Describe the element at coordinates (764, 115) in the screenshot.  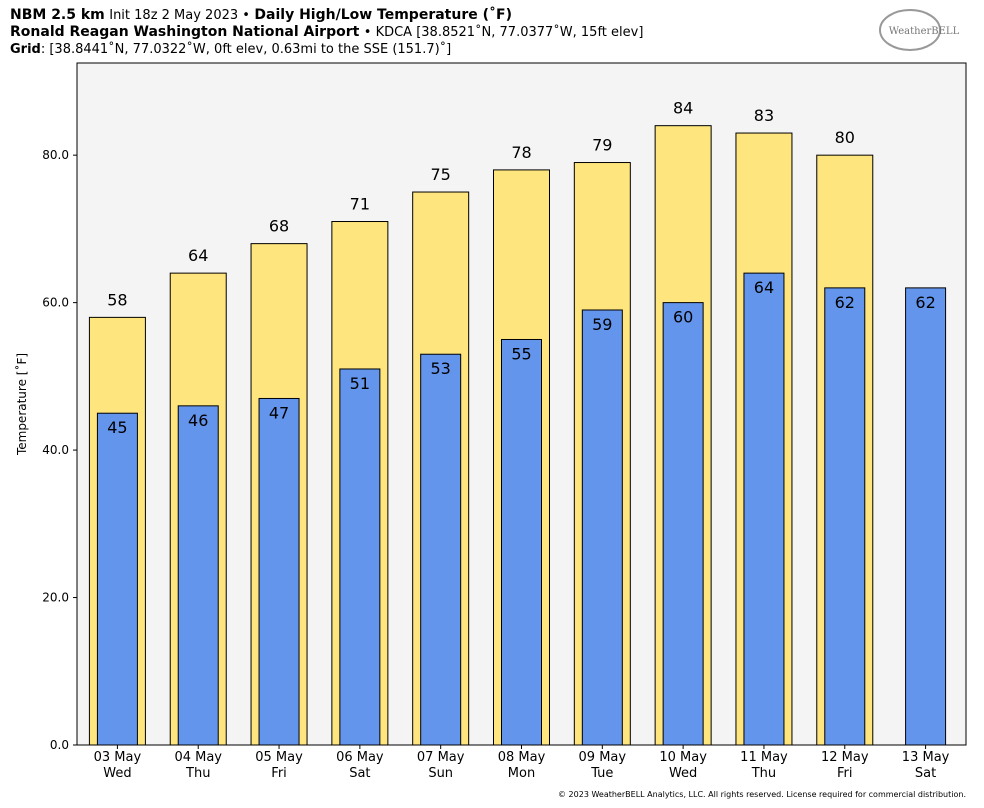
I see `high-label: 83` at that location.